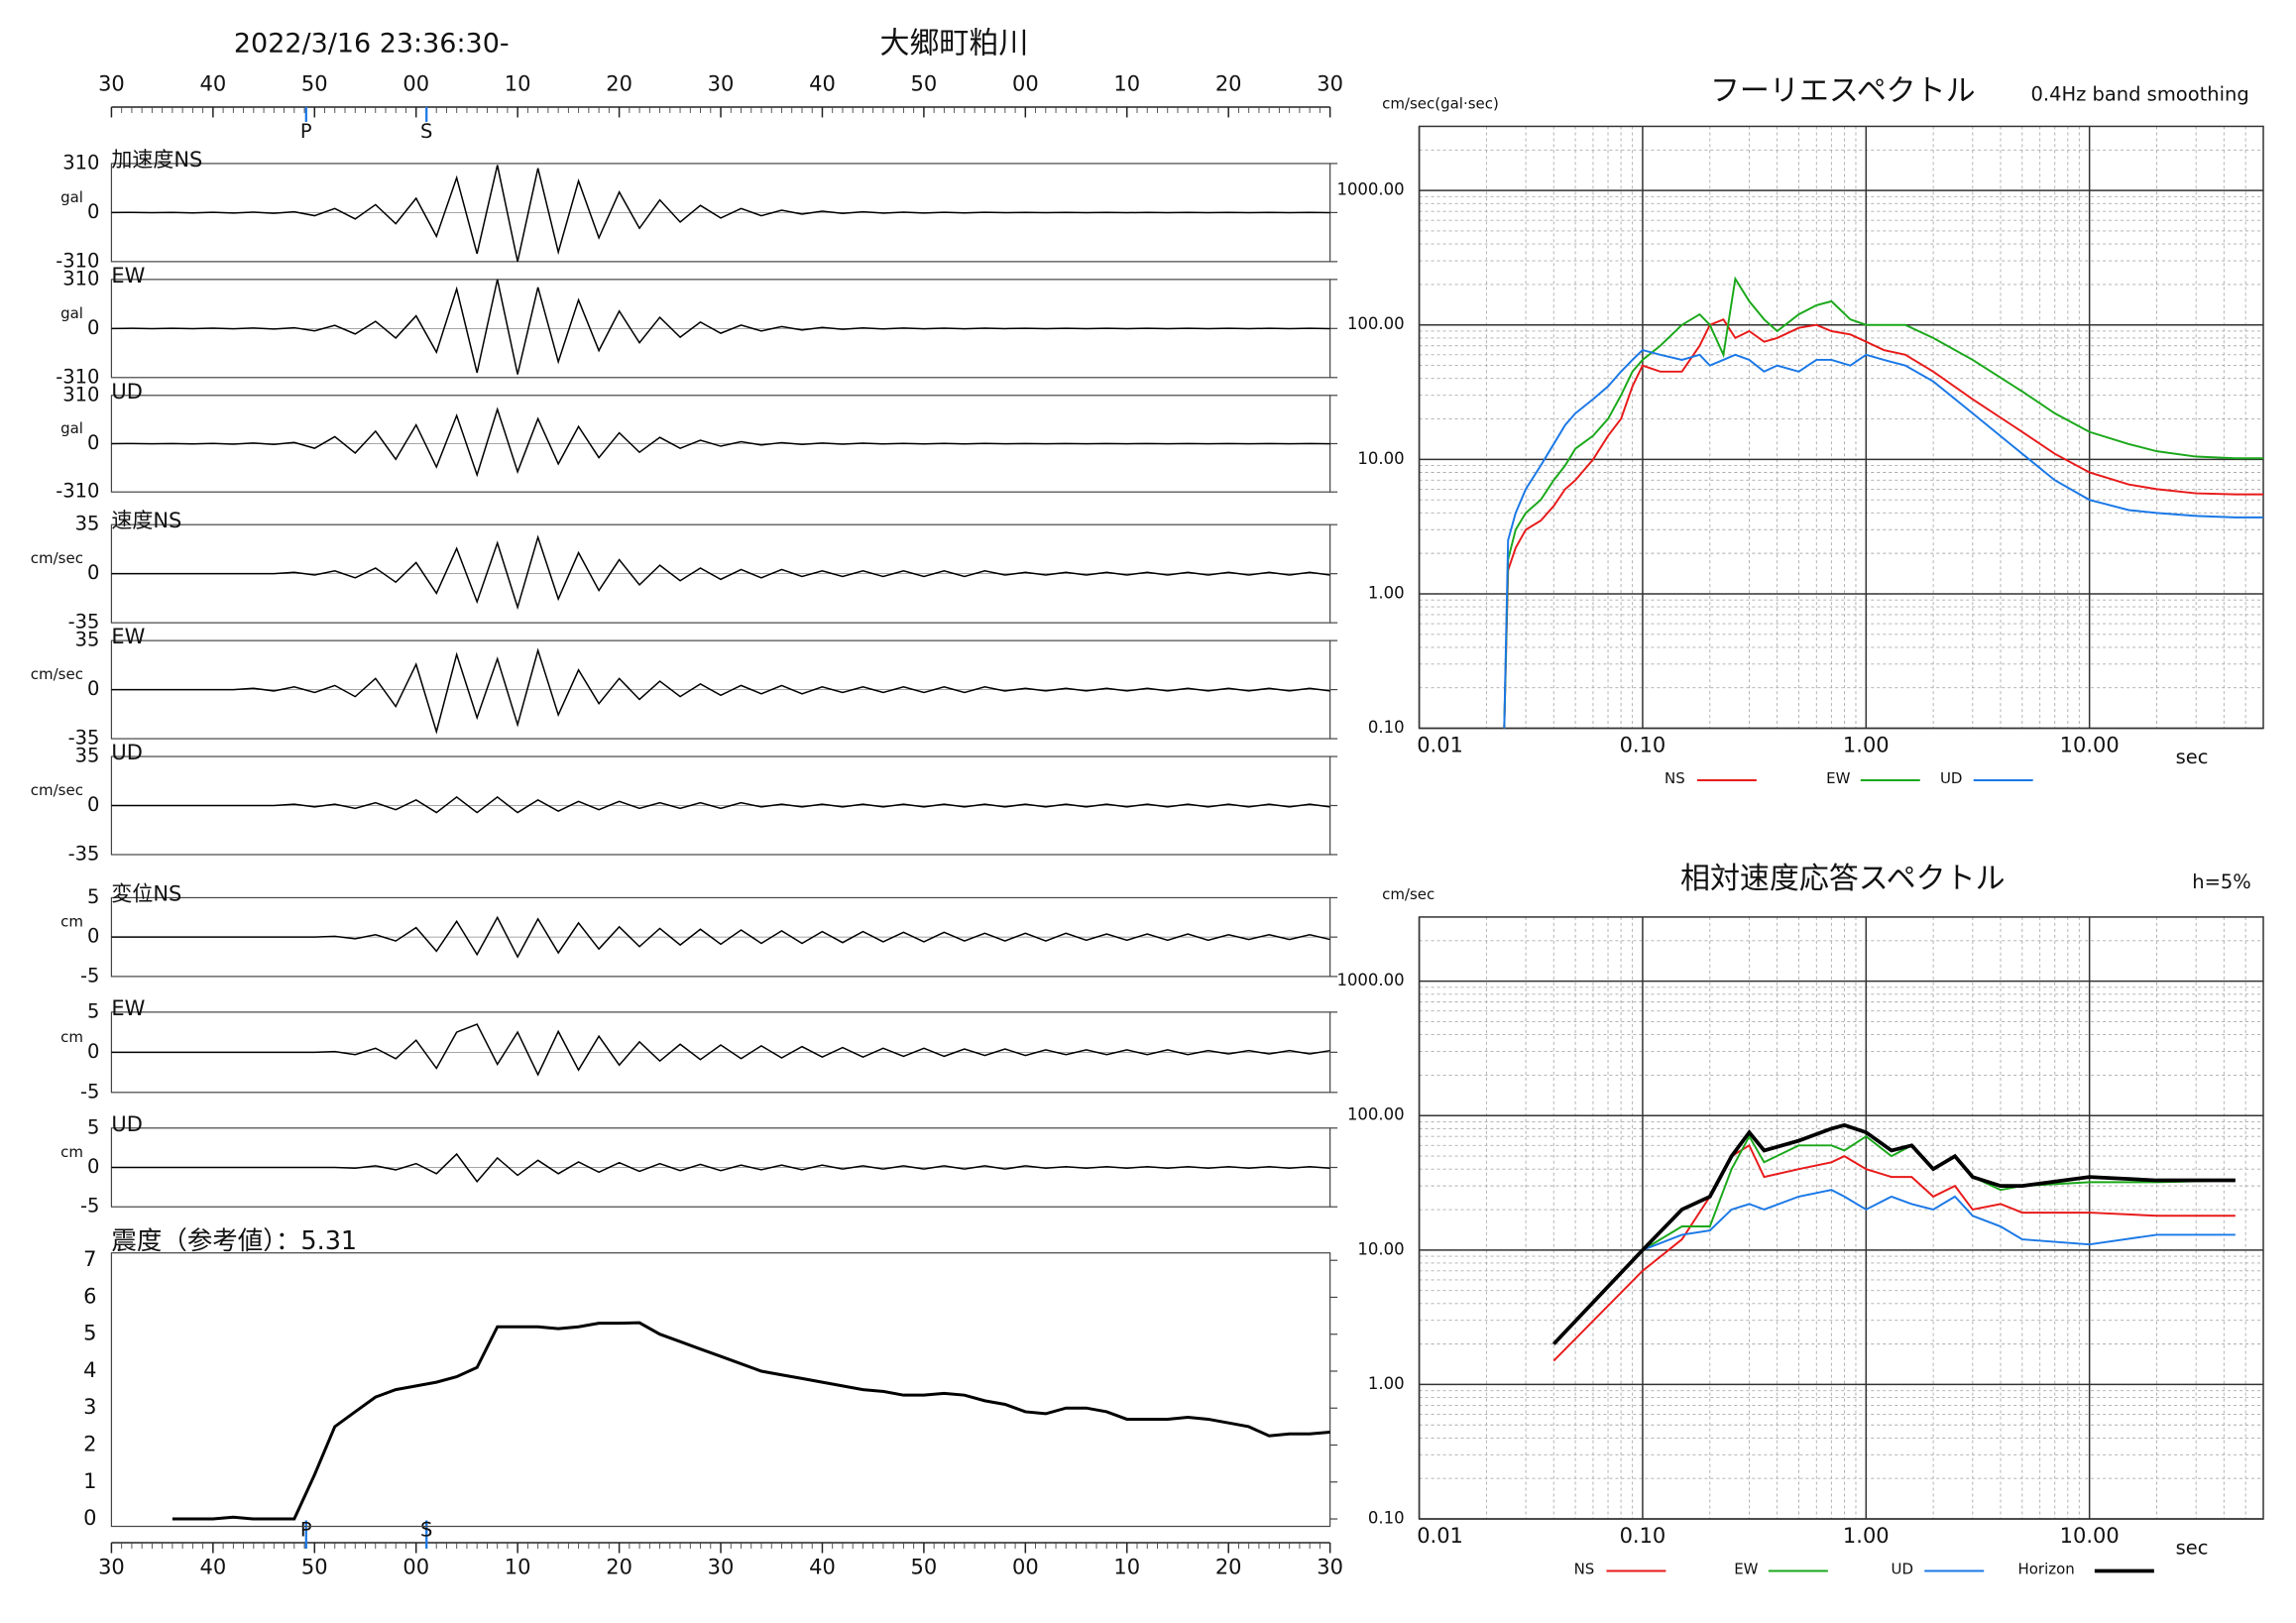 Image resolution: width=2296 pixels, height=1623 pixels. What do you see at coordinates (89, 1481) in the screenshot?
I see `y-tick-label: 1` at bounding box center [89, 1481].